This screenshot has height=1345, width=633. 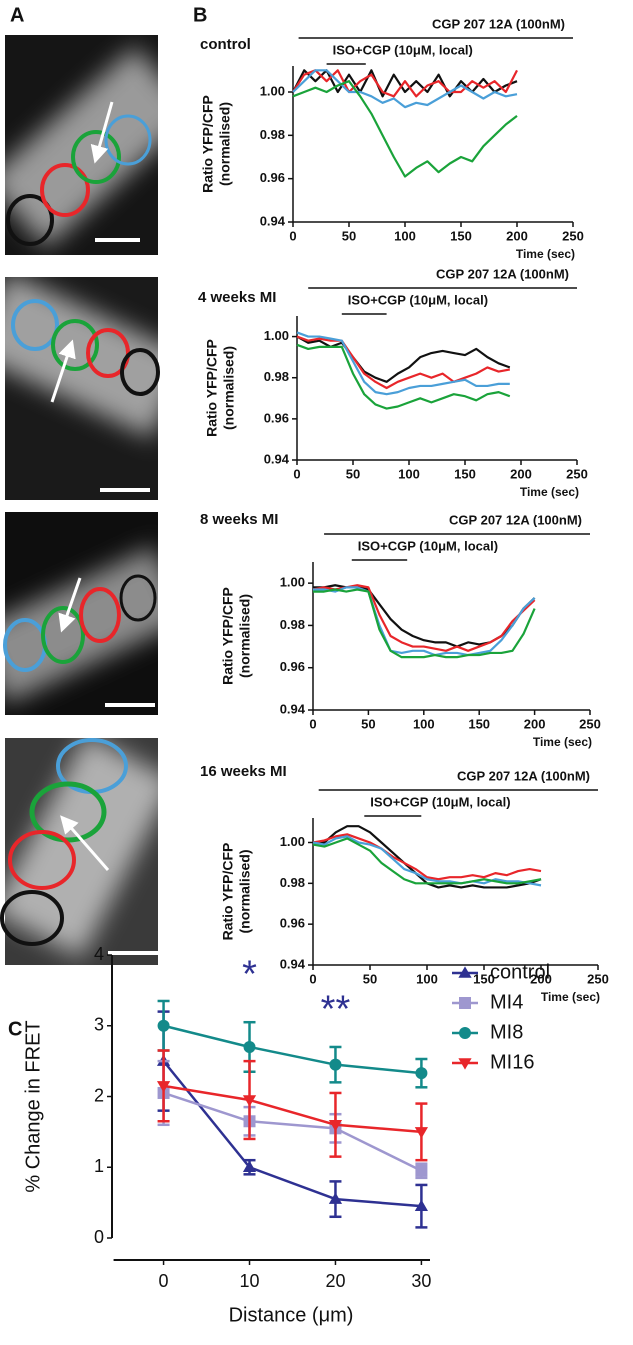 I want to click on chart-title: 8 weeks MI, so click(x=239, y=519).